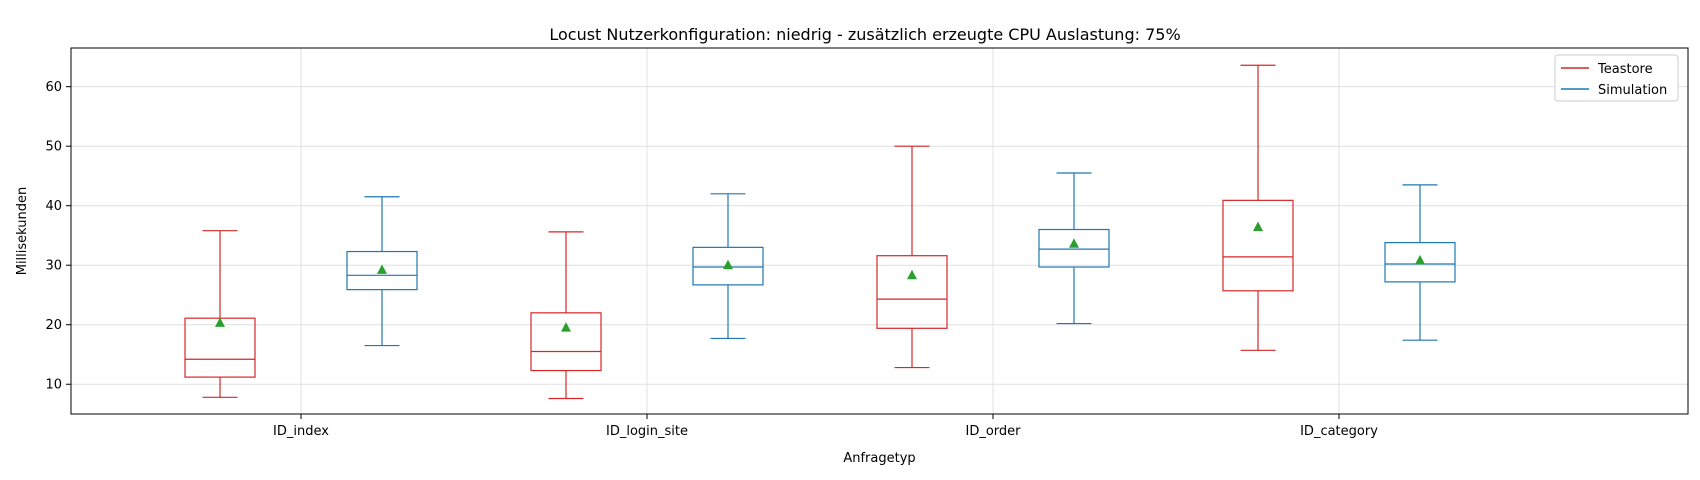 This screenshot has width=1700, height=480. What do you see at coordinates (825, 426) in the screenshot?
I see `x-axis-ticks: ID_index ID_login_site ID_order ID_category` at bounding box center [825, 426].